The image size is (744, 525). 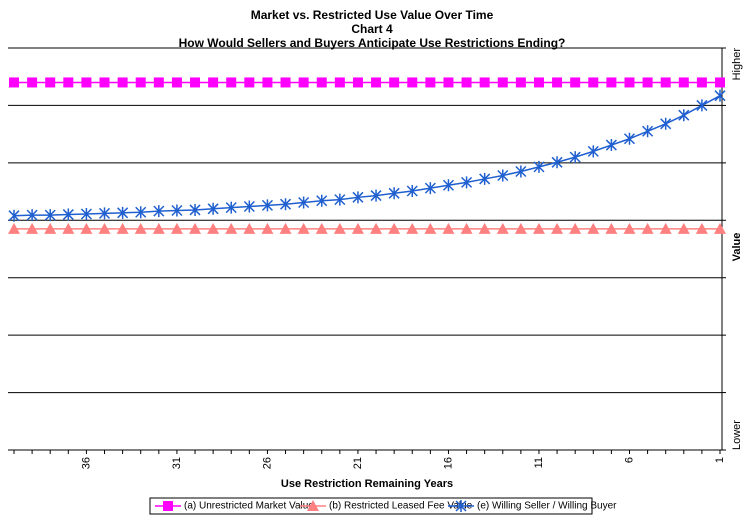 What do you see at coordinates (372, 29) in the screenshot?
I see `chart-subtitle: Chart 4` at bounding box center [372, 29].